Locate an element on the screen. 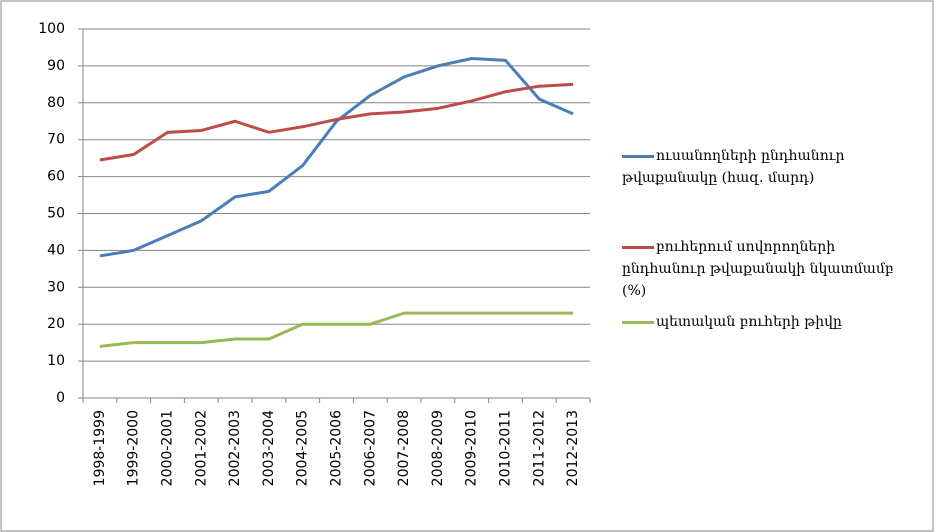 This screenshot has height=532, width=934. y-tick-label: 80 is located at coordinates (56, 103).